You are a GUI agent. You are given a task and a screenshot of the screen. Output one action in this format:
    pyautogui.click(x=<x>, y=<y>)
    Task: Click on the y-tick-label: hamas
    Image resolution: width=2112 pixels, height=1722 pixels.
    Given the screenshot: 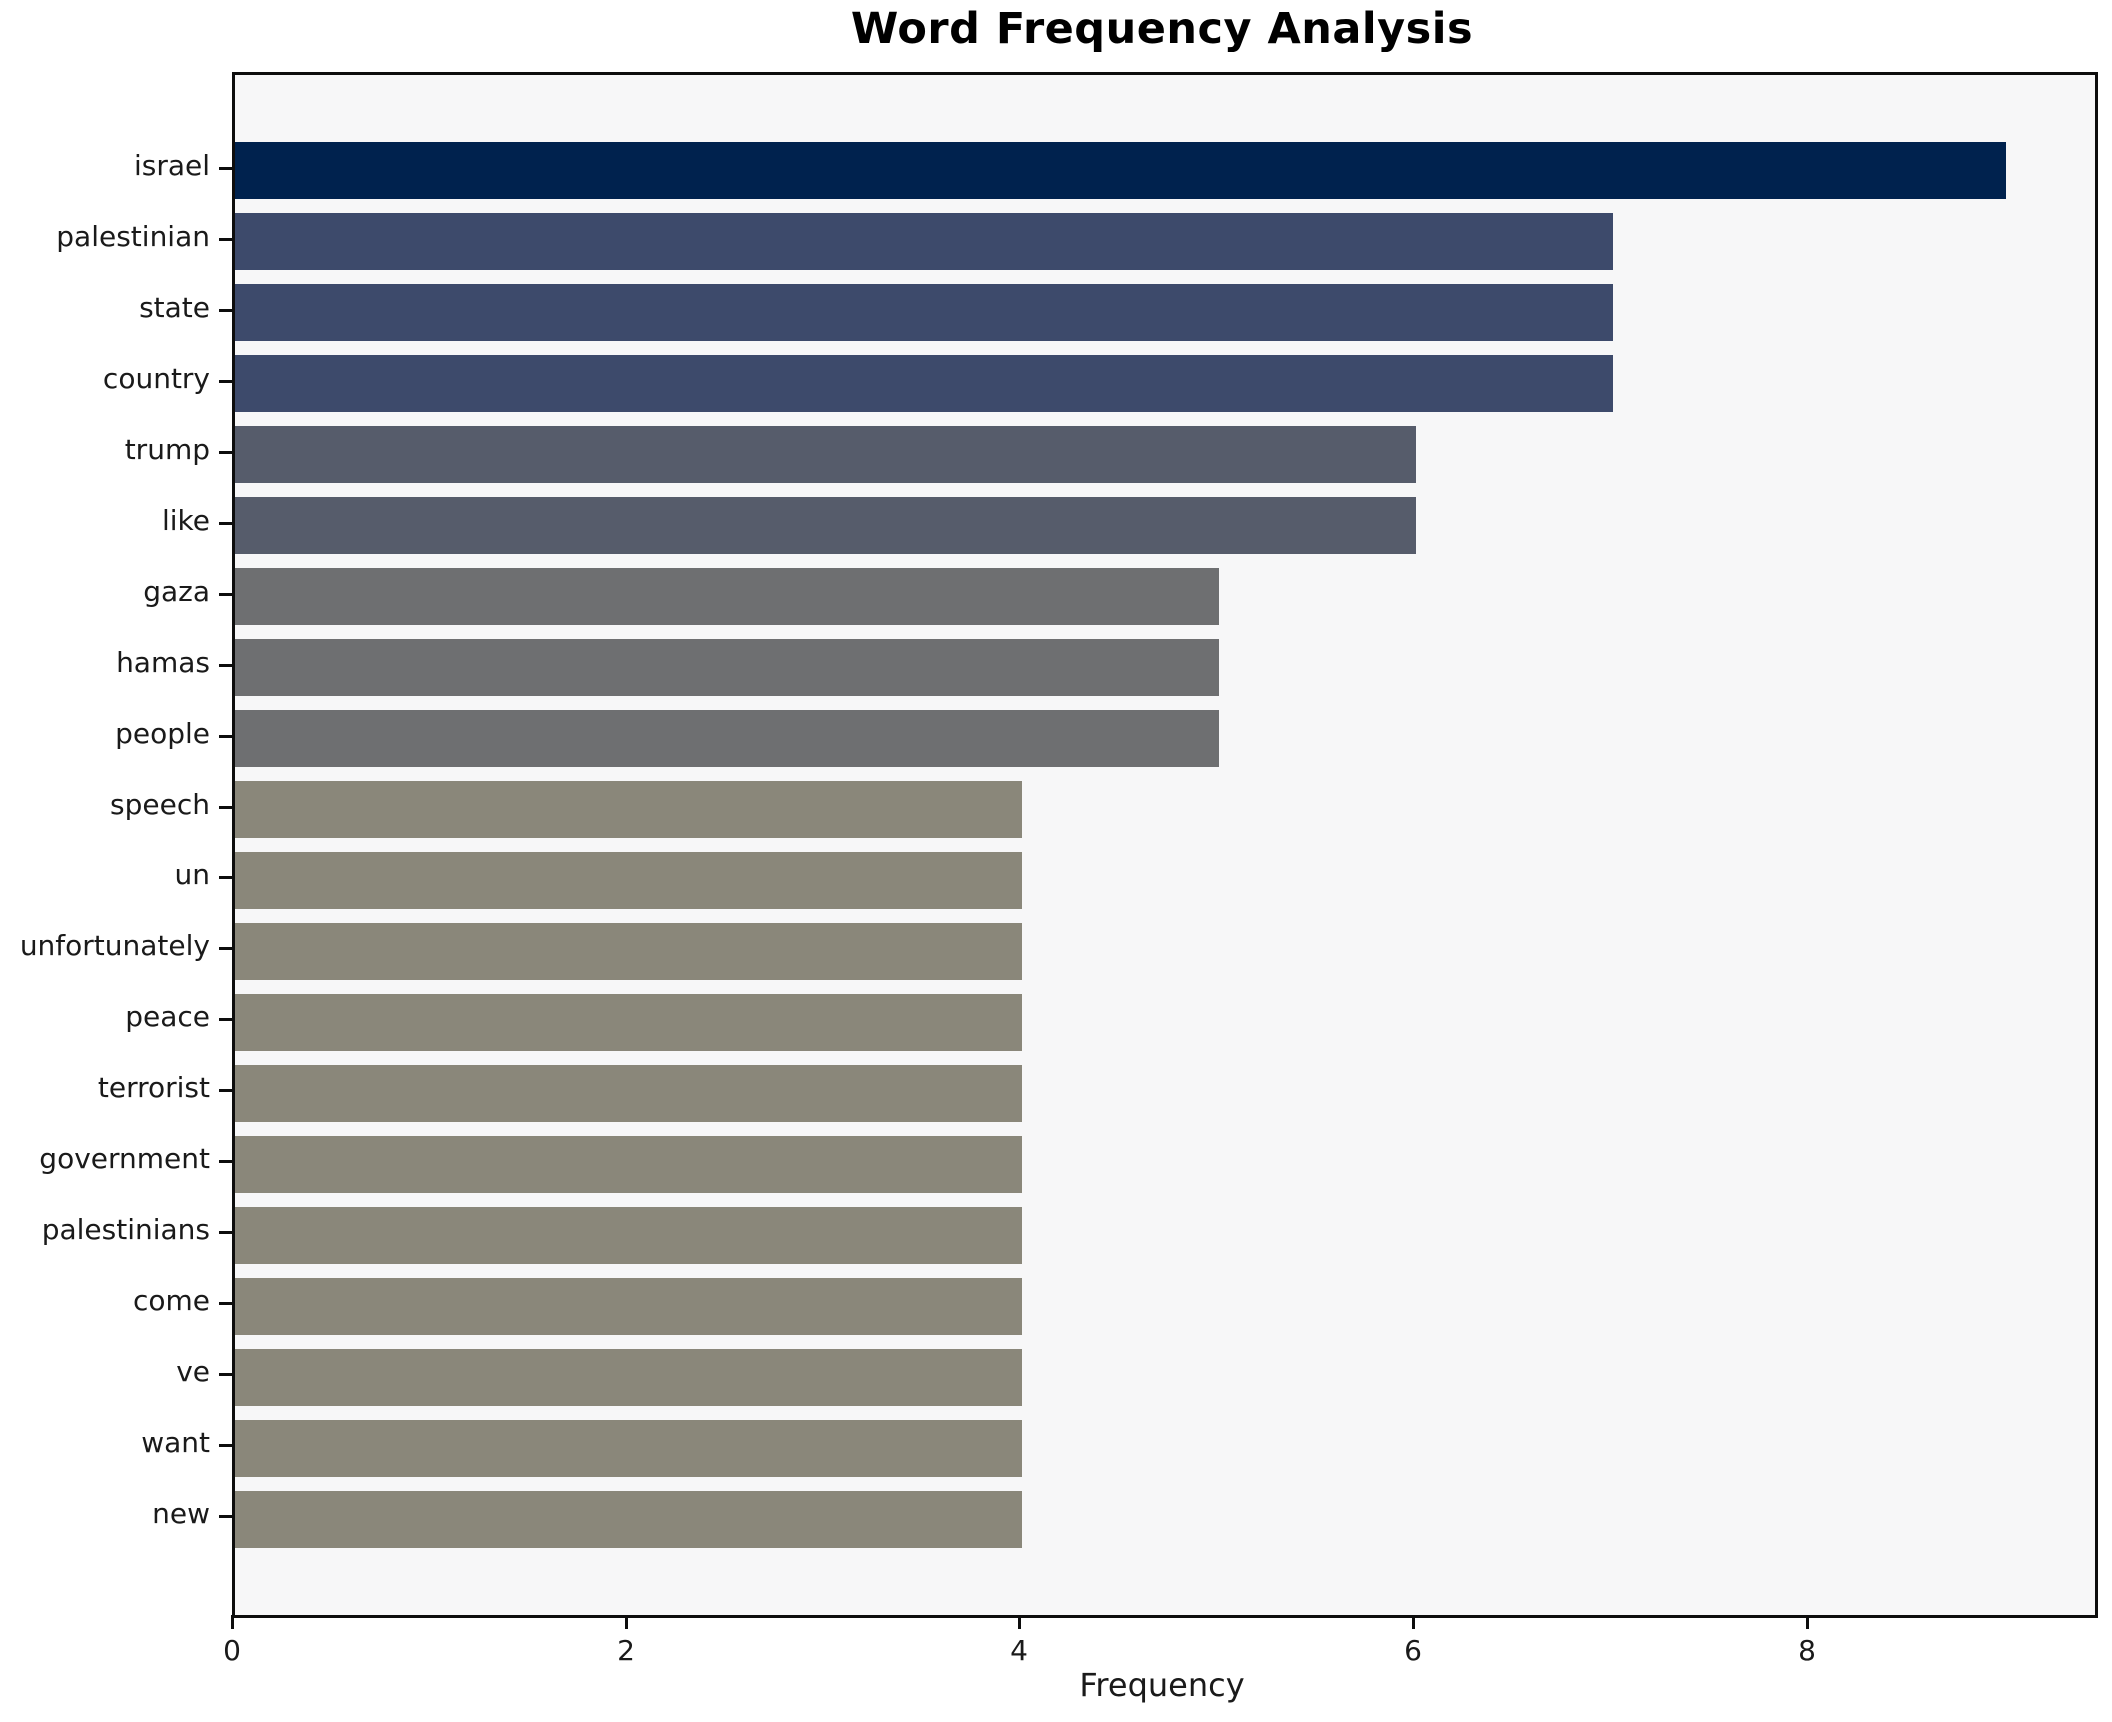 What is the action you would take?
    pyautogui.click(x=163, y=662)
    